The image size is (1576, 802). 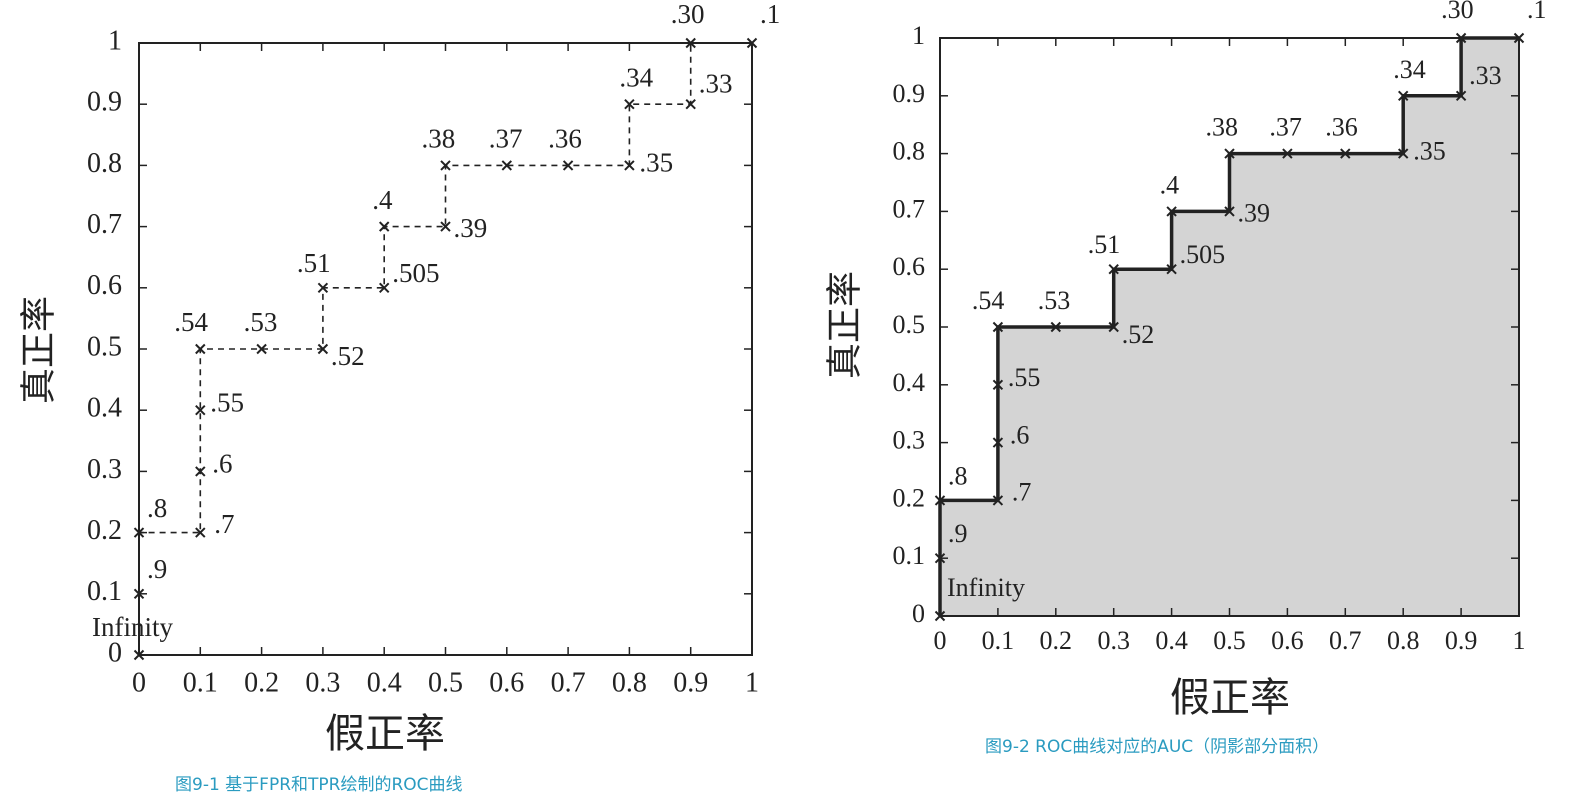 I want to click on point-label: .505, so click(x=415, y=273).